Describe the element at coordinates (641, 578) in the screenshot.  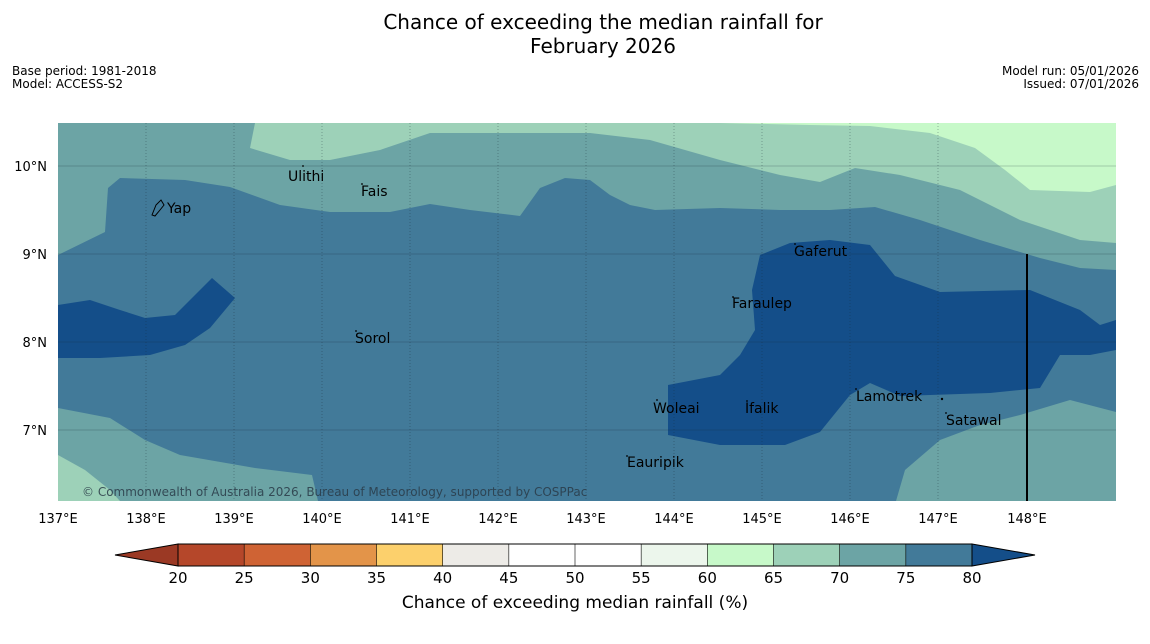
I see `colorbar-tick-label: 55` at that location.